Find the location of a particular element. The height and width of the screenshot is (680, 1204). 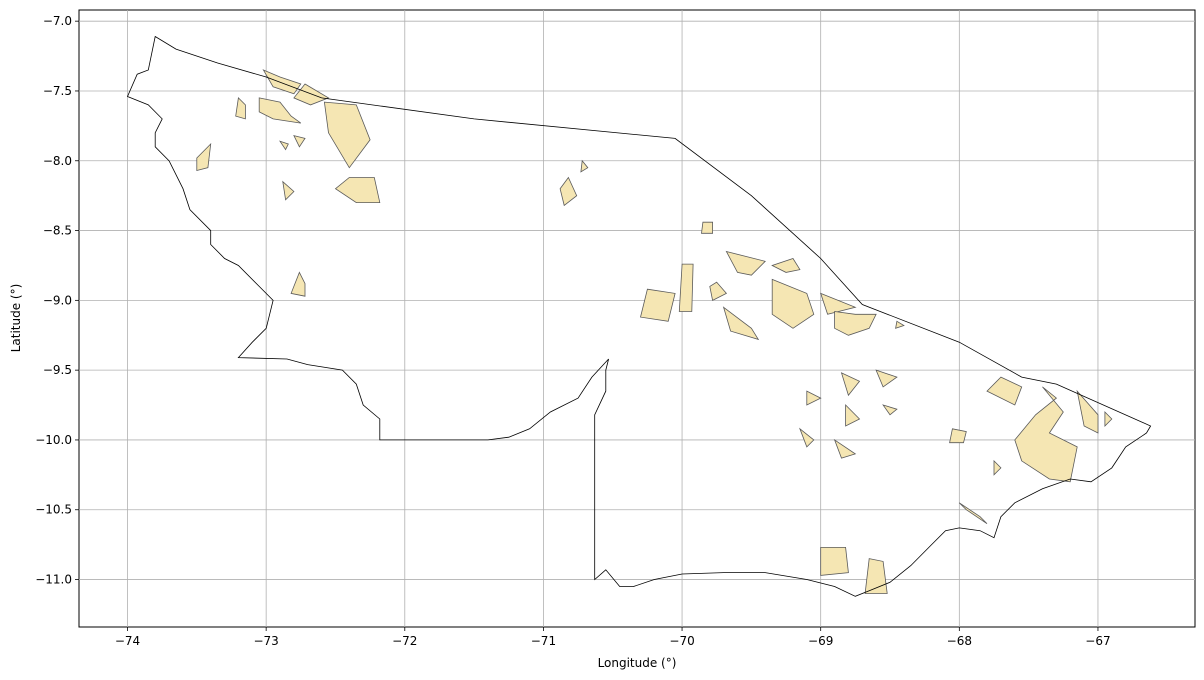

x-tick-label: −68 is located at coordinates (959, 641).